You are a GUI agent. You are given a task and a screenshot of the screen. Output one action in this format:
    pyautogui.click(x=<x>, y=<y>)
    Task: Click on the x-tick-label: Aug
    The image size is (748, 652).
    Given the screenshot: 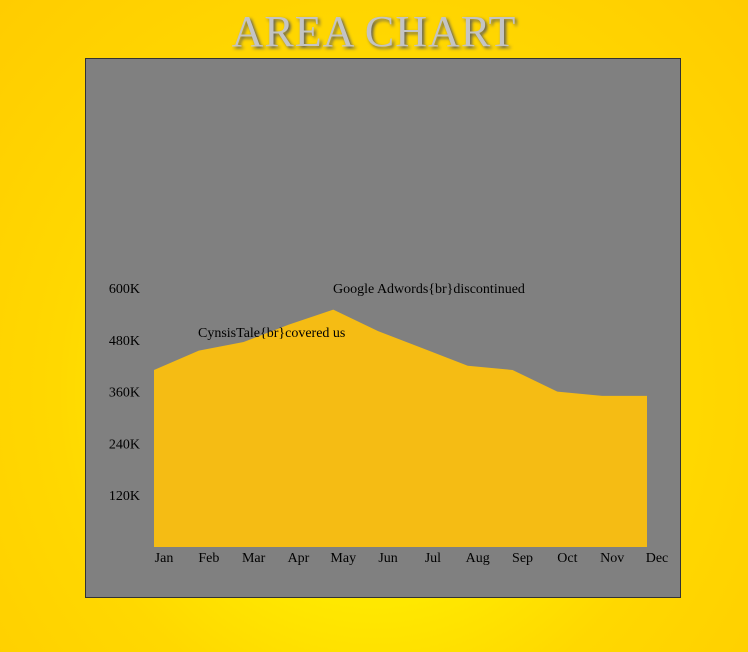 What is the action you would take?
    pyautogui.click(x=478, y=558)
    